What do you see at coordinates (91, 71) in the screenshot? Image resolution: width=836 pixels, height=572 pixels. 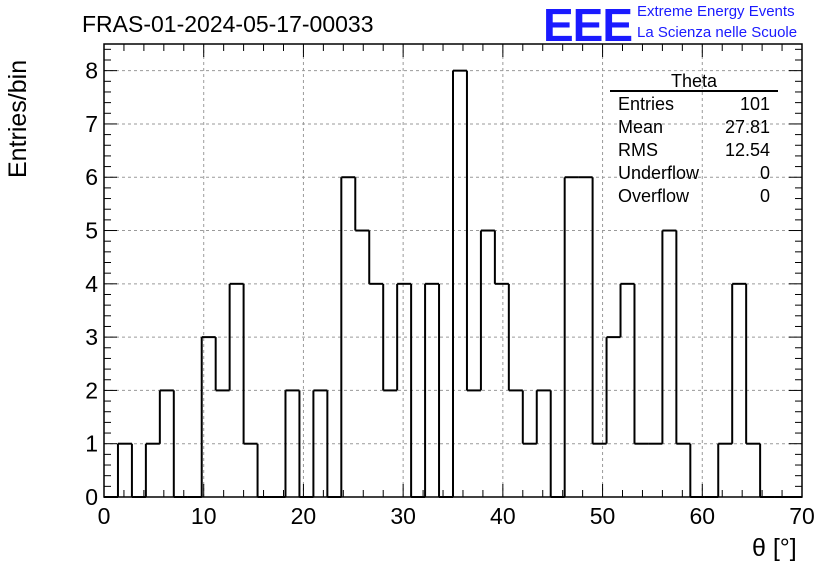 I see `y-tick-label: 8` at bounding box center [91, 71].